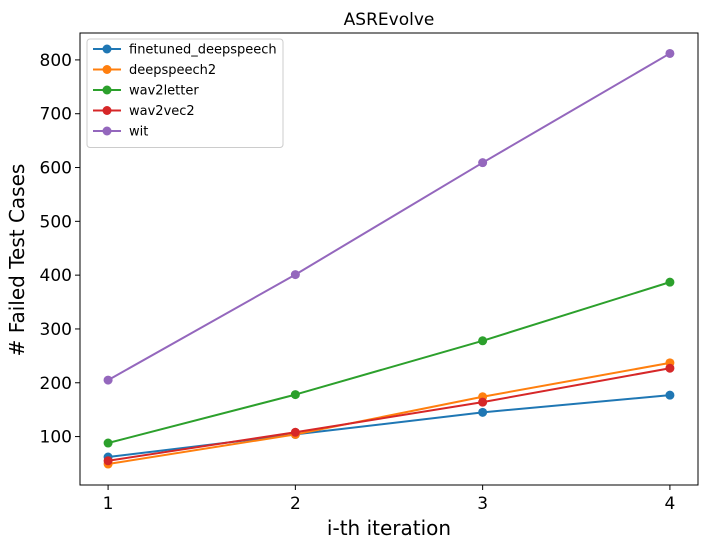  What do you see at coordinates (138, 132) in the screenshot?
I see `legend-label: wit` at bounding box center [138, 132].